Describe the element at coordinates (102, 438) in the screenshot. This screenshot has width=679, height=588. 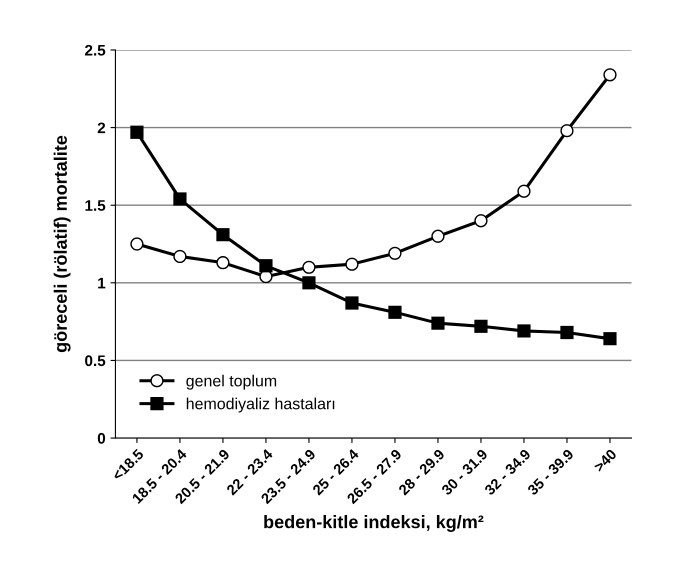
I see `y-tick-label: 0` at that location.